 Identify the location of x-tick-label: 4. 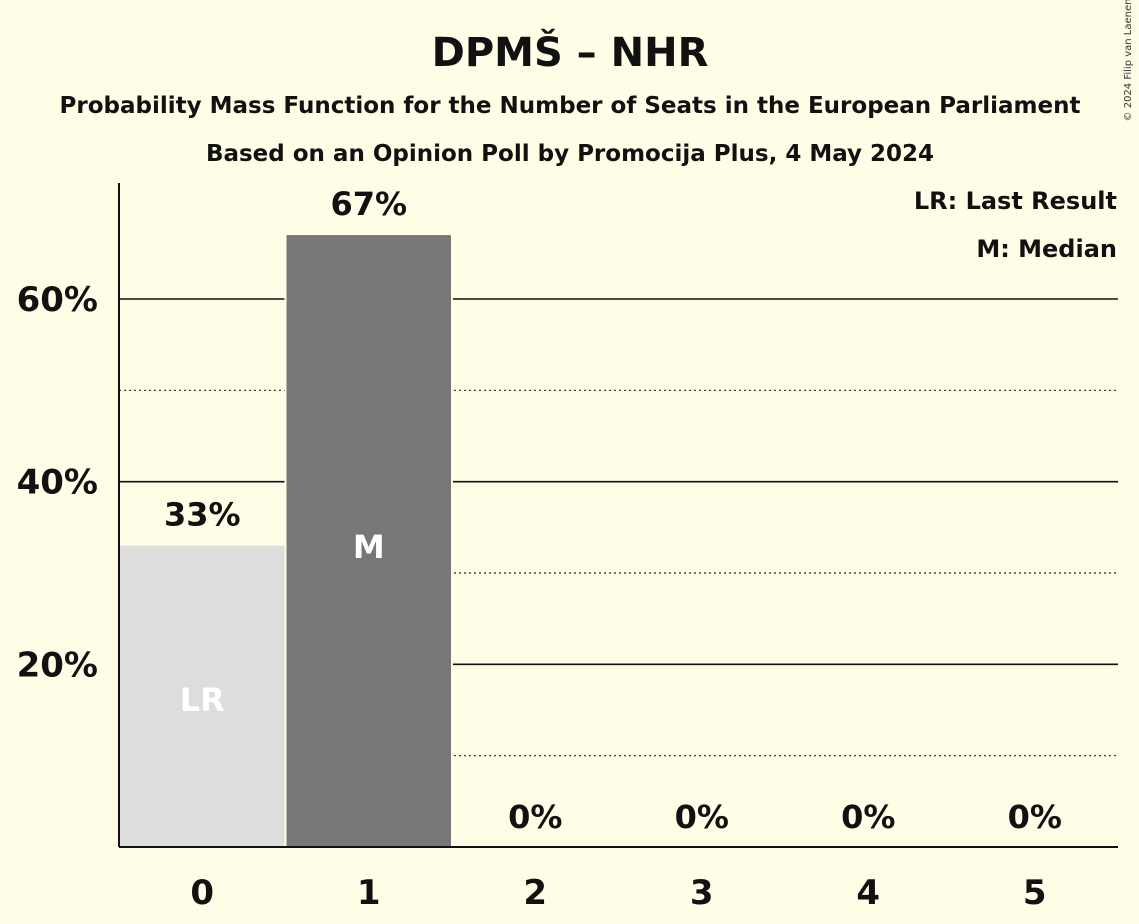
(868, 893).